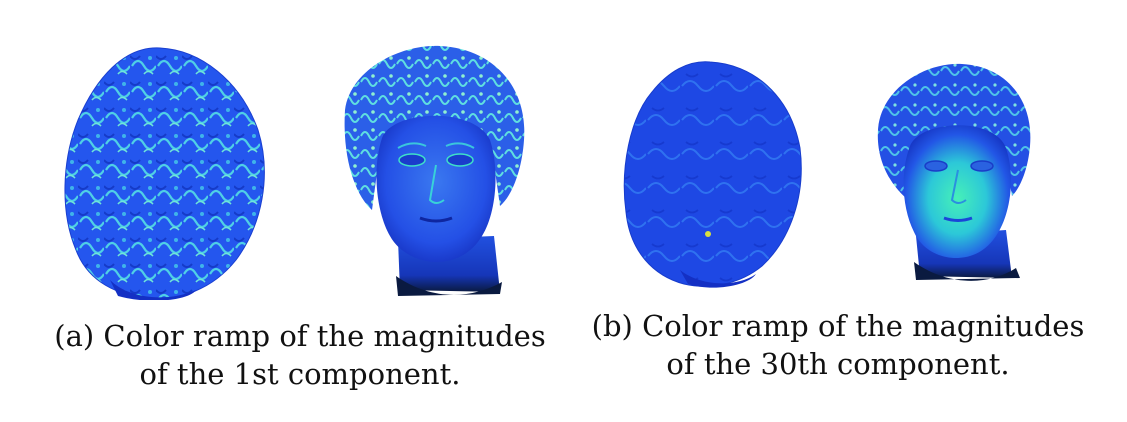  Describe the element at coordinates (164, 174) in the screenshot. I see `render-a-back-of-head` at that location.